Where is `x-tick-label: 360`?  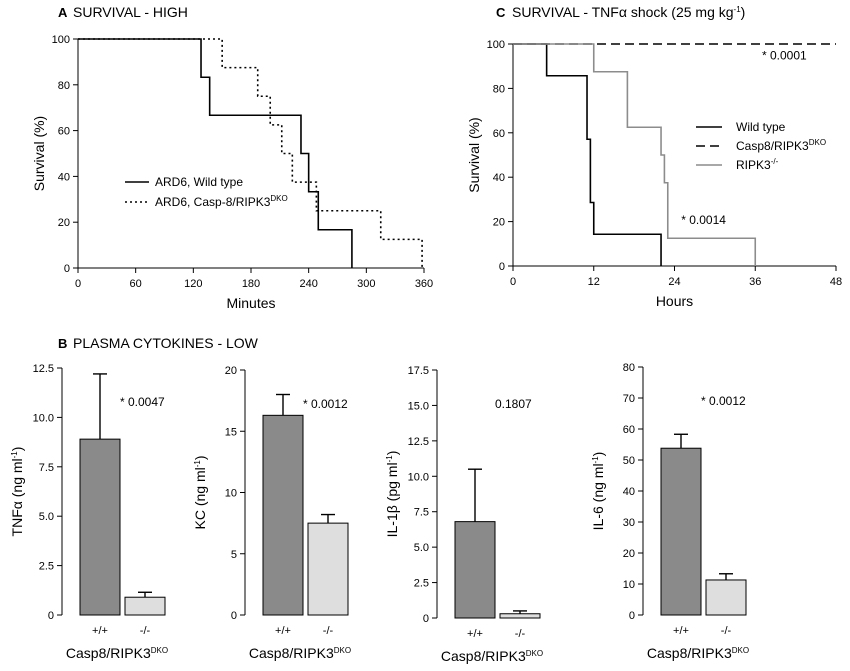
x-tick-label: 360 is located at coordinates (424, 284).